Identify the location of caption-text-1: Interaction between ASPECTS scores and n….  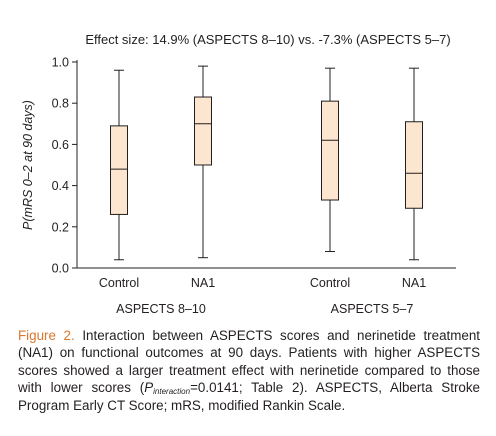
(249, 362).